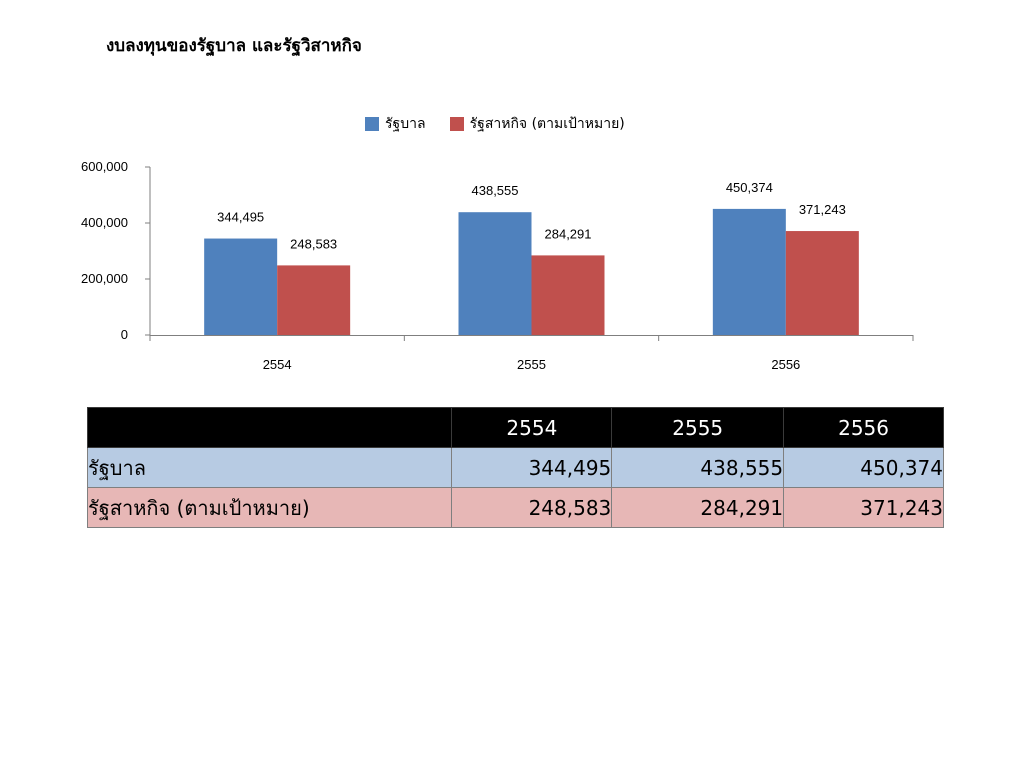 Image resolution: width=1024 pixels, height=768 pixels. Describe the element at coordinates (124, 334) in the screenshot. I see `y-tick-label: 0` at that location.